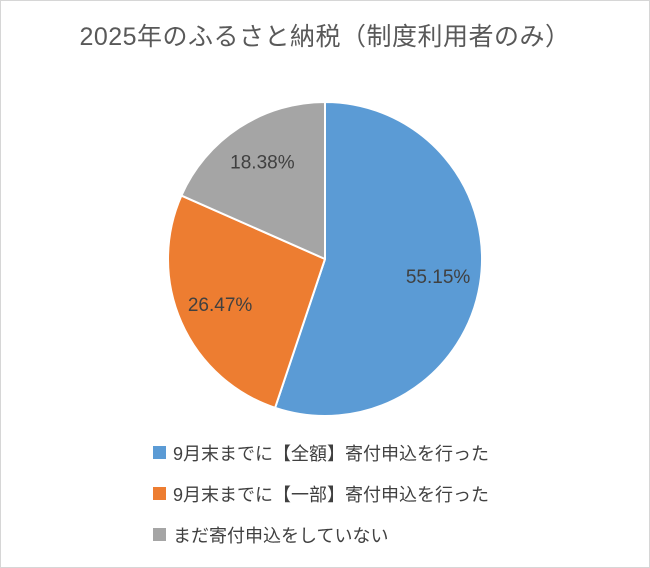 The width and height of the screenshot is (650, 568). I want to click on legend-label: 9月末までに【一部】寄付申込を行った, so click(331, 494).